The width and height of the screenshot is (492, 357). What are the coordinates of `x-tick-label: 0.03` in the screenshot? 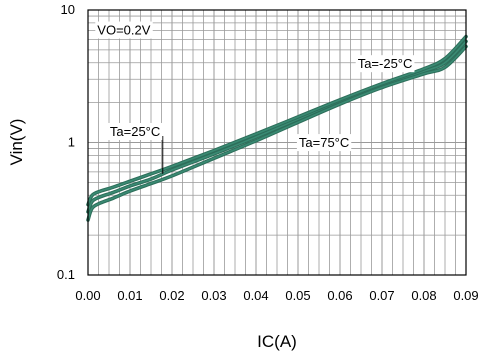 It's located at (213, 295).